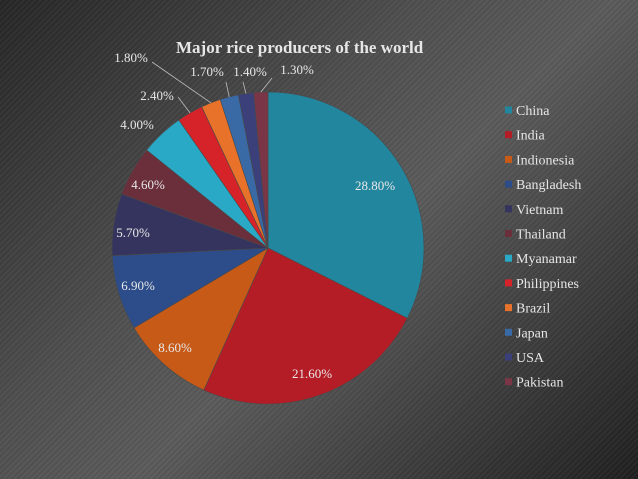  What do you see at coordinates (184, 105) in the screenshot?
I see `leader-line-philippines` at bounding box center [184, 105].